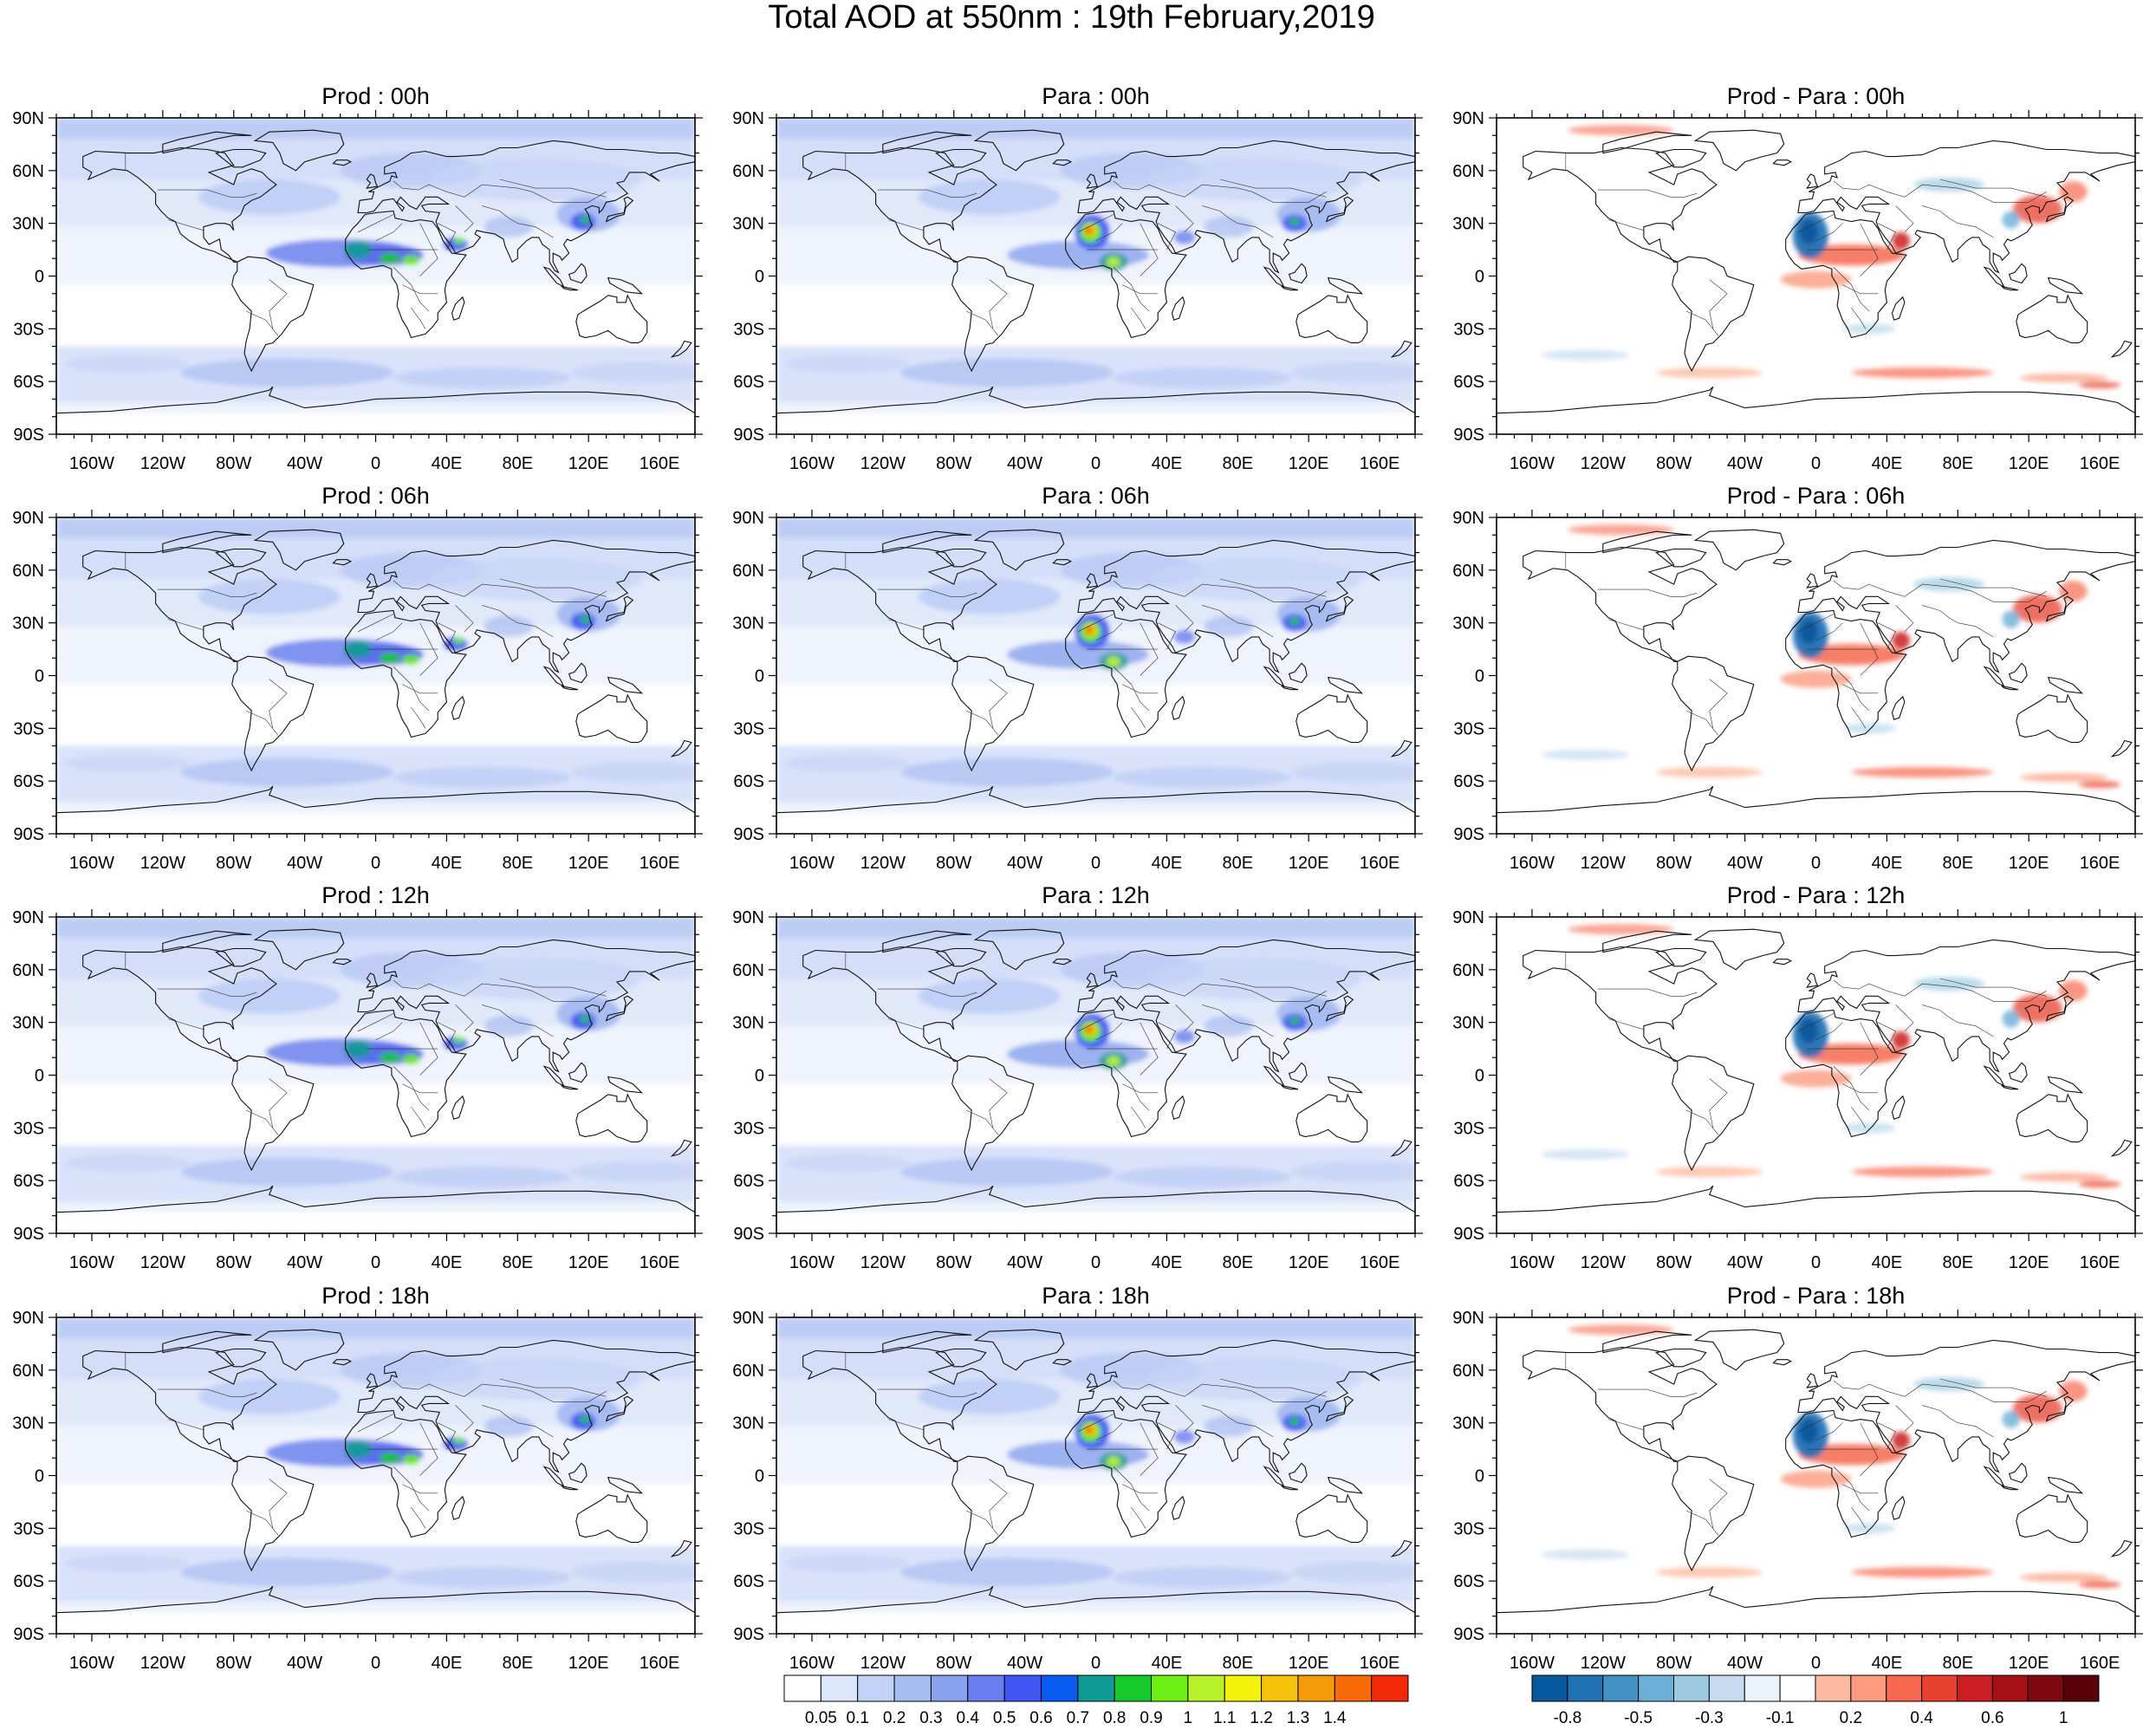 The image size is (2143, 1736). Describe the element at coordinates (1096, 1296) in the screenshot. I see `panel-title: Para : 18h` at that location.